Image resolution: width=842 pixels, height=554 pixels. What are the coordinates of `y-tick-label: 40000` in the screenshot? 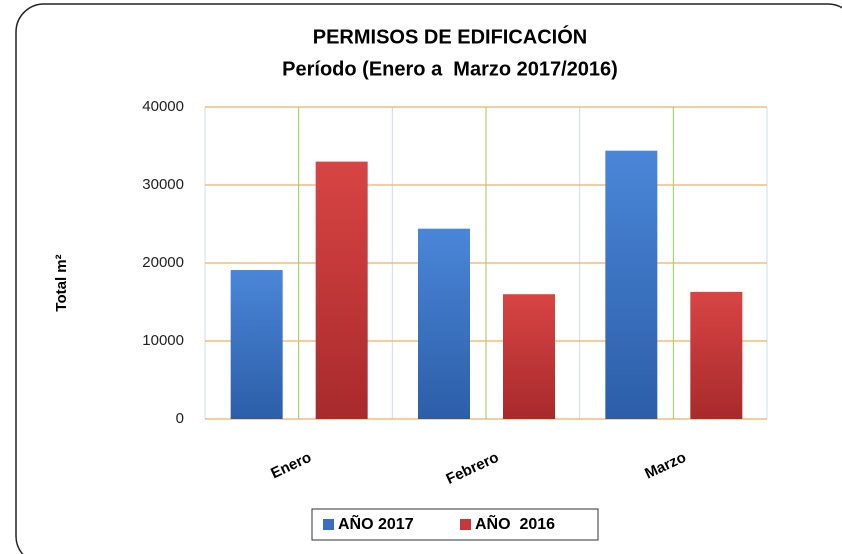 It's located at (163, 106).